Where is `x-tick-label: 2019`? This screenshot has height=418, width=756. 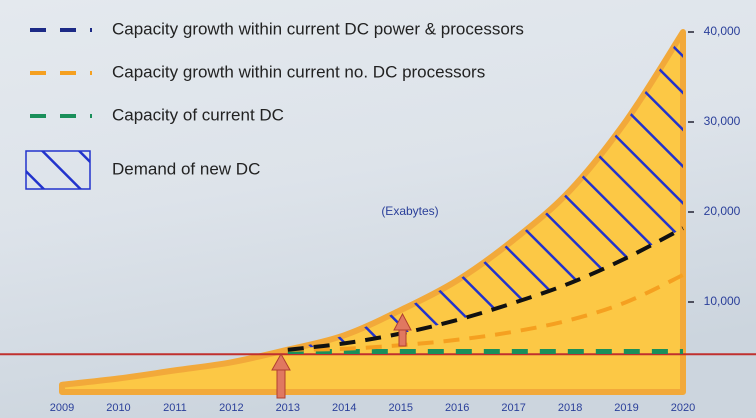 x-tick-label: 2019 is located at coordinates (626, 408).